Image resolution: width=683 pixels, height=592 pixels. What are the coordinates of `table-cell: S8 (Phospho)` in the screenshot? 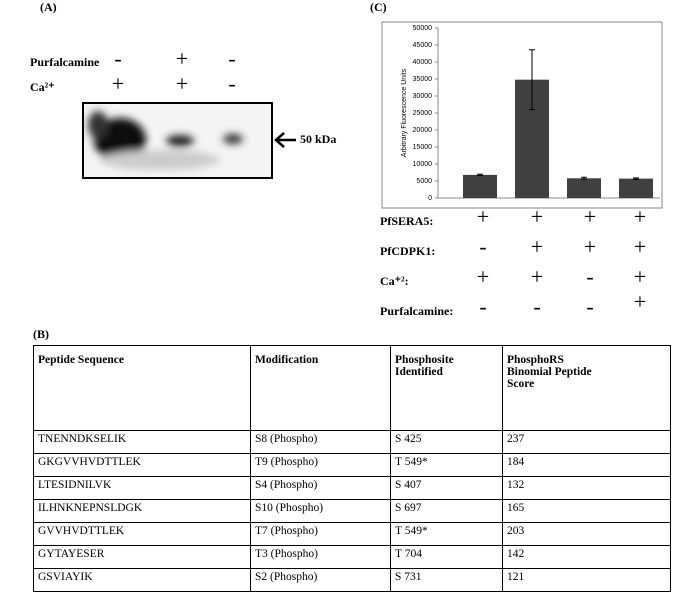 It's located at (320, 442).